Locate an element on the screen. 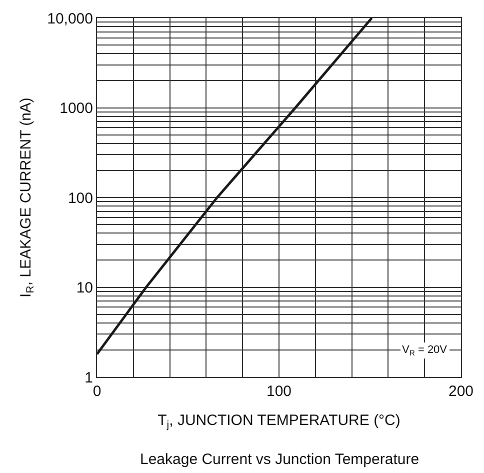  y-tick-label: 10 is located at coordinates (84, 288).